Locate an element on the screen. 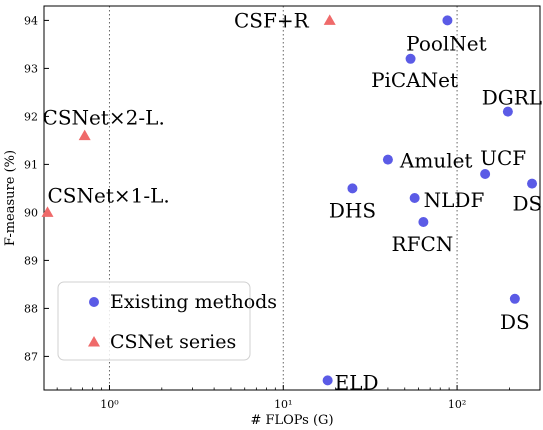 This screenshot has height=430, width=543. point-label: PoolNet is located at coordinates (446, 43).